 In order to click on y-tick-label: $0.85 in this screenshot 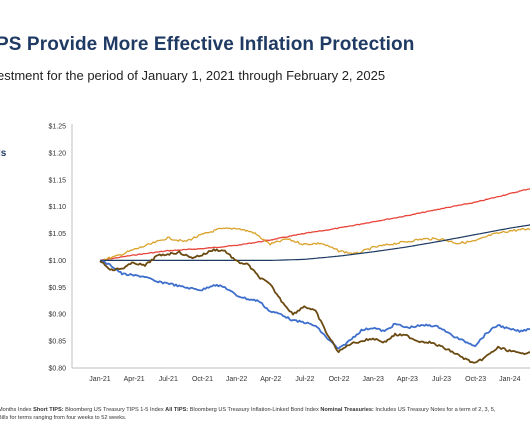, I will do `click(57, 342)`.